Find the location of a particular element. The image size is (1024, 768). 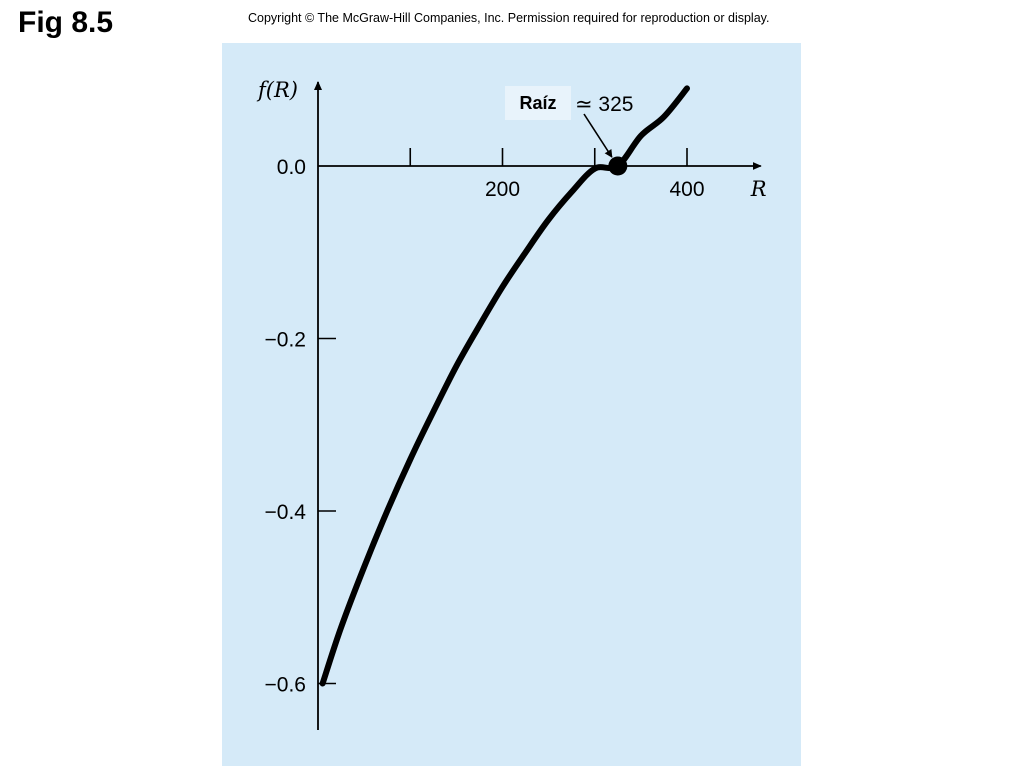

root-approx-value: ≃ 325 is located at coordinates (604, 104).